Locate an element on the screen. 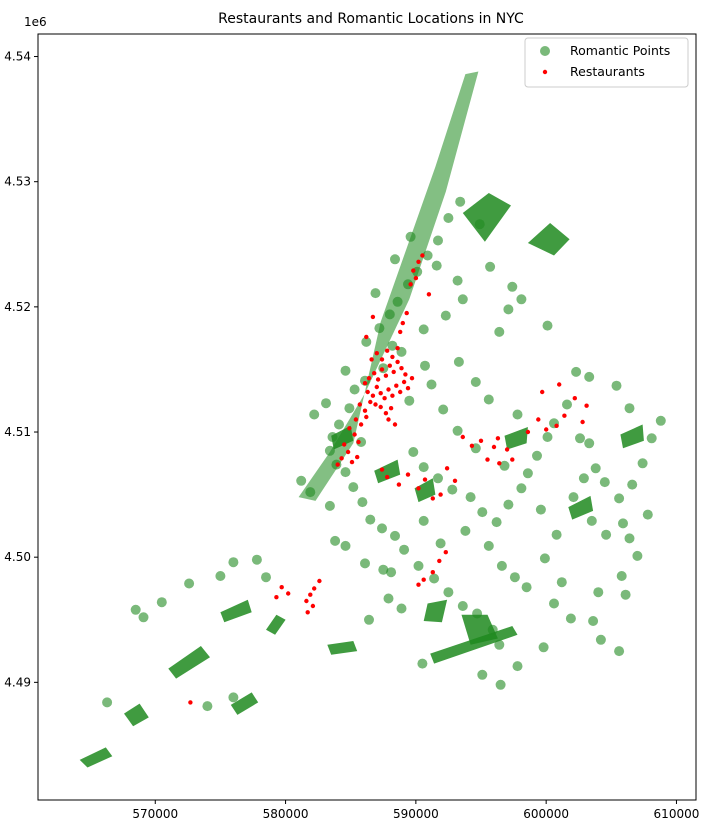 The width and height of the screenshot is (705, 836). y-offset-label: 1e6 is located at coordinates (35, 22).